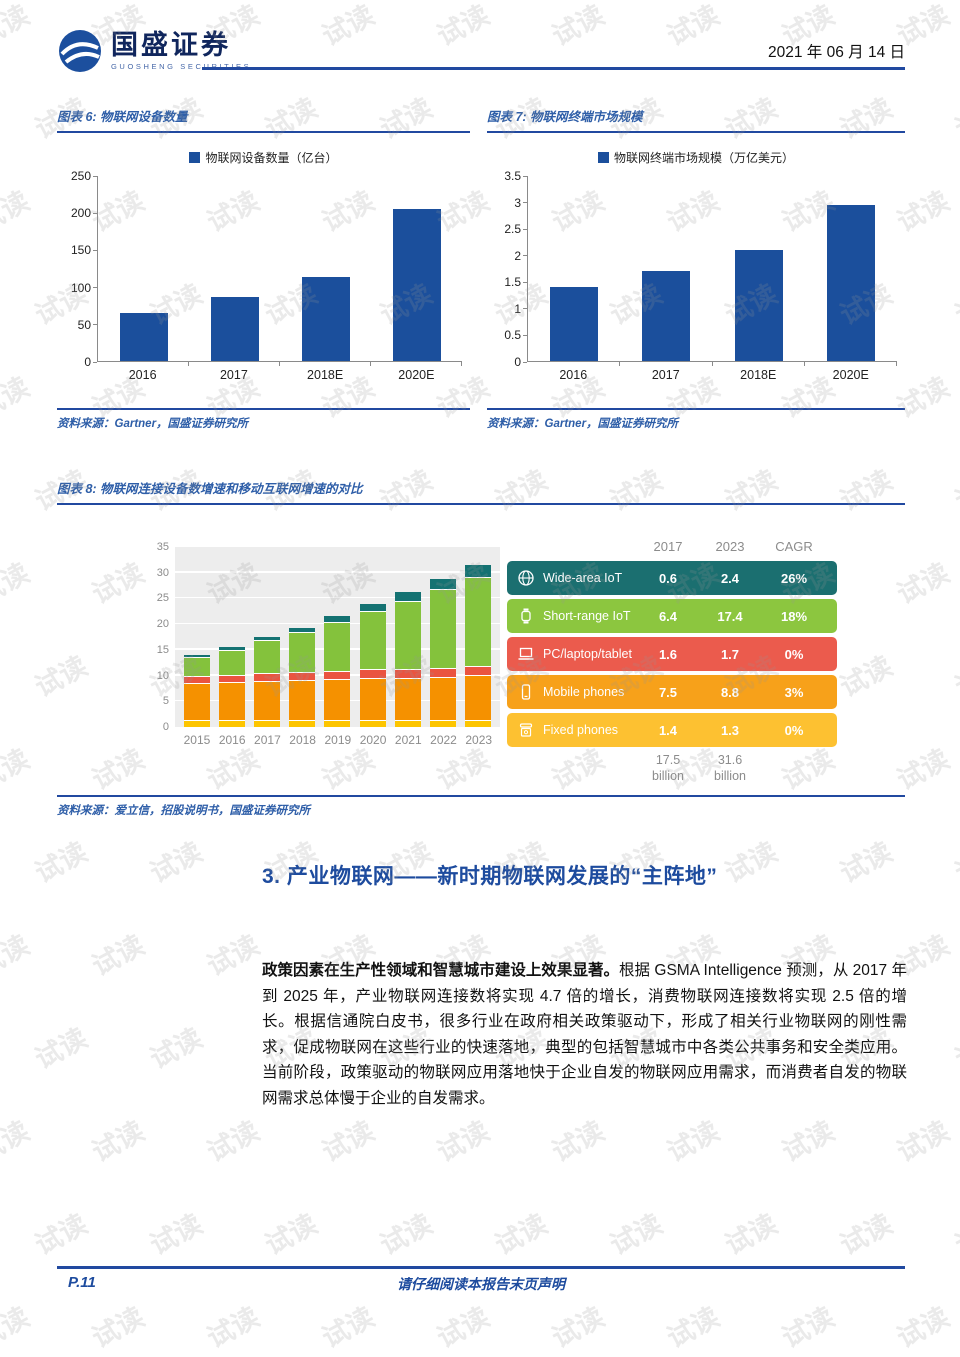 The height and width of the screenshot is (1357, 960). What do you see at coordinates (730, 692) in the screenshot?
I see `row-value: 8.8` at bounding box center [730, 692].